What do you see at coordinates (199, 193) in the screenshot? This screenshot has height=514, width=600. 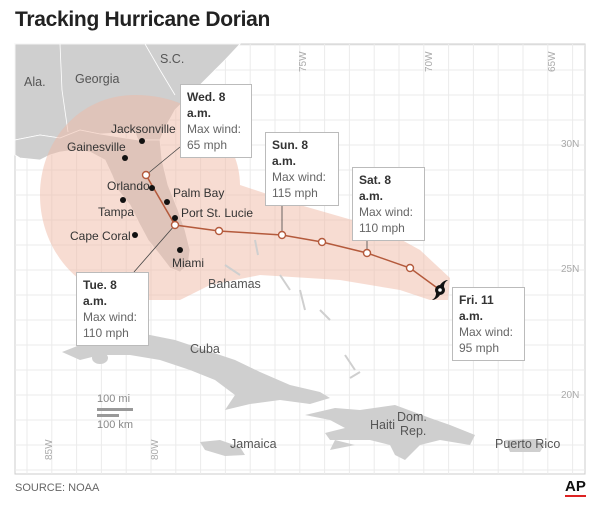 I see `city-palm-bay: Palm Bay` at bounding box center [199, 193].